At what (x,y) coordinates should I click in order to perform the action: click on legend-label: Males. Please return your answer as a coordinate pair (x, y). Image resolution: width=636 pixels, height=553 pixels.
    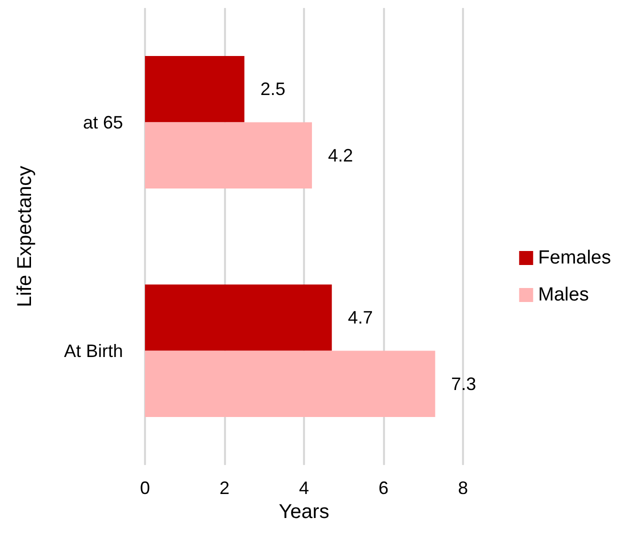
    Looking at the image, I should click on (563, 295).